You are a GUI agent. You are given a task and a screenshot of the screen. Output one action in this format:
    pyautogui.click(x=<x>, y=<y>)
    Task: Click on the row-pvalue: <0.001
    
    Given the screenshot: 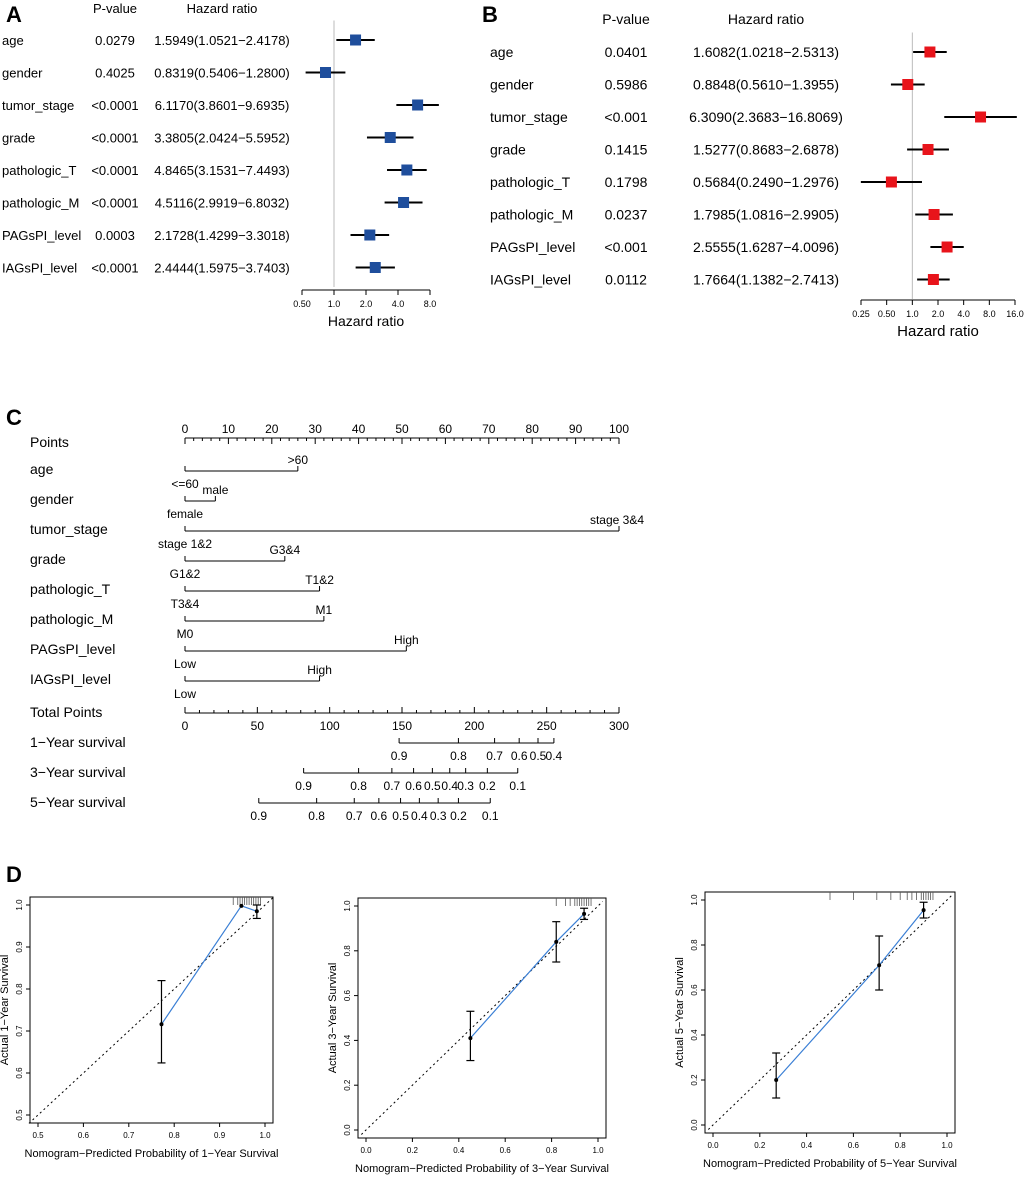 What is the action you would take?
    pyautogui.click(x=625, y=117)
    